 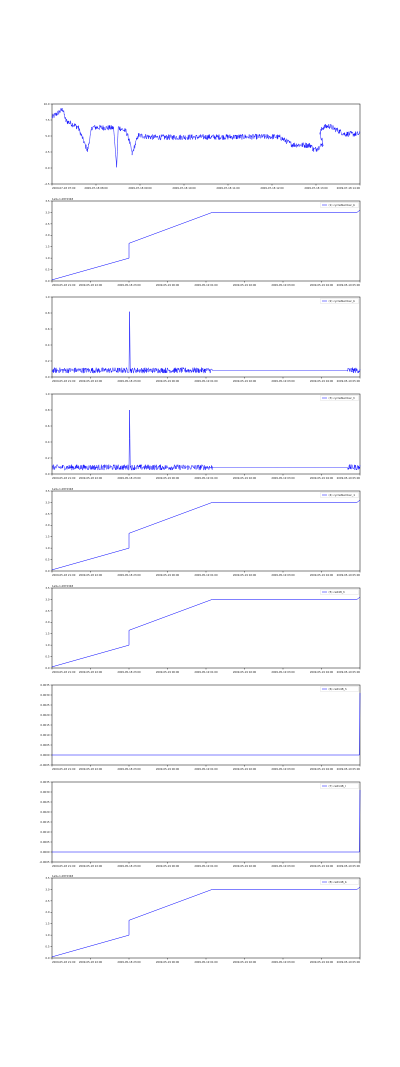 What do you see at coordinates (44, 765) in the screenshot?
I see `y-tick-label: -0.0005` at bounding box center [44, 765].